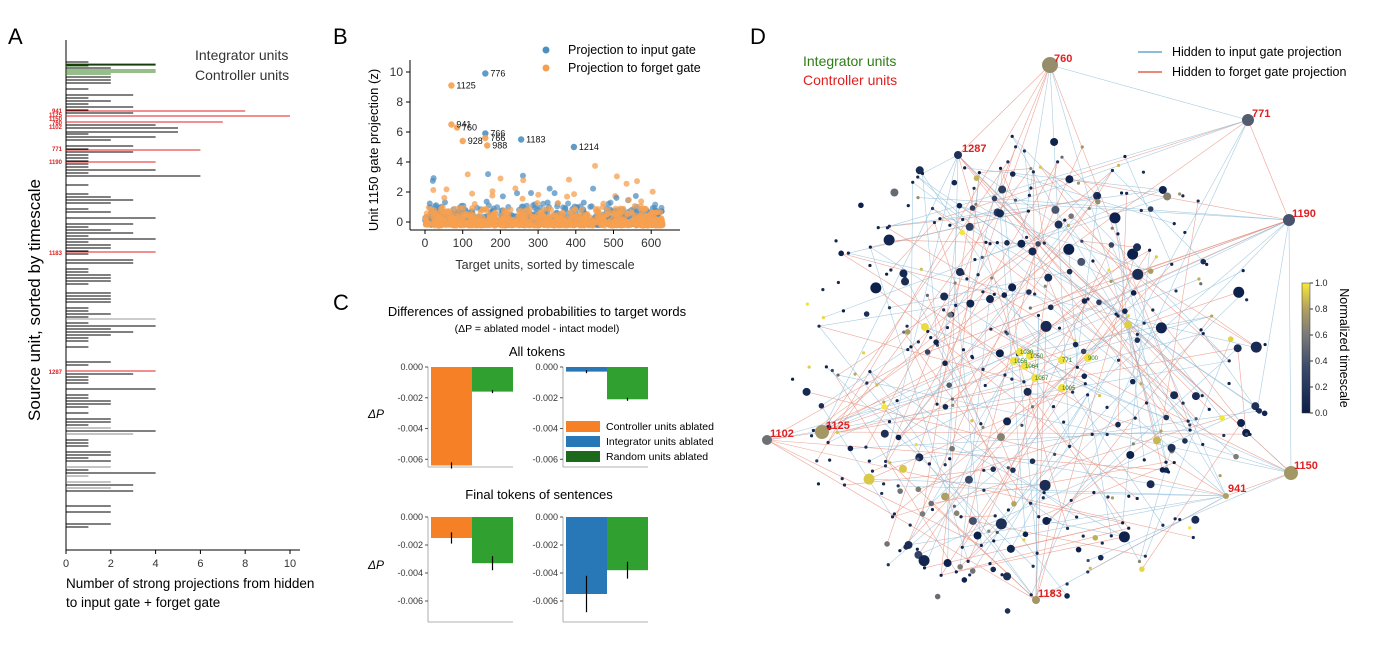 This screenshot has width=1380, height=655. I want to click on panel-a-xticks: 0 2 4 6 8 10, so click(179, 560).